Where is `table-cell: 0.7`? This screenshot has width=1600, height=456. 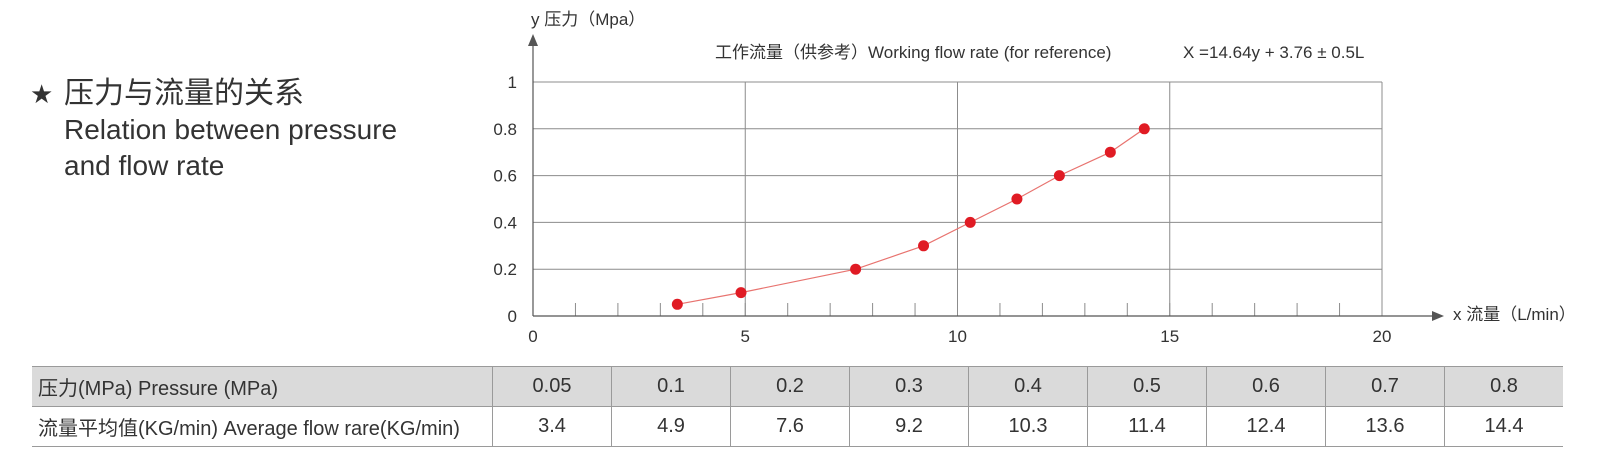
table-cell: 0.7 is located at coordinates (1385, 386).